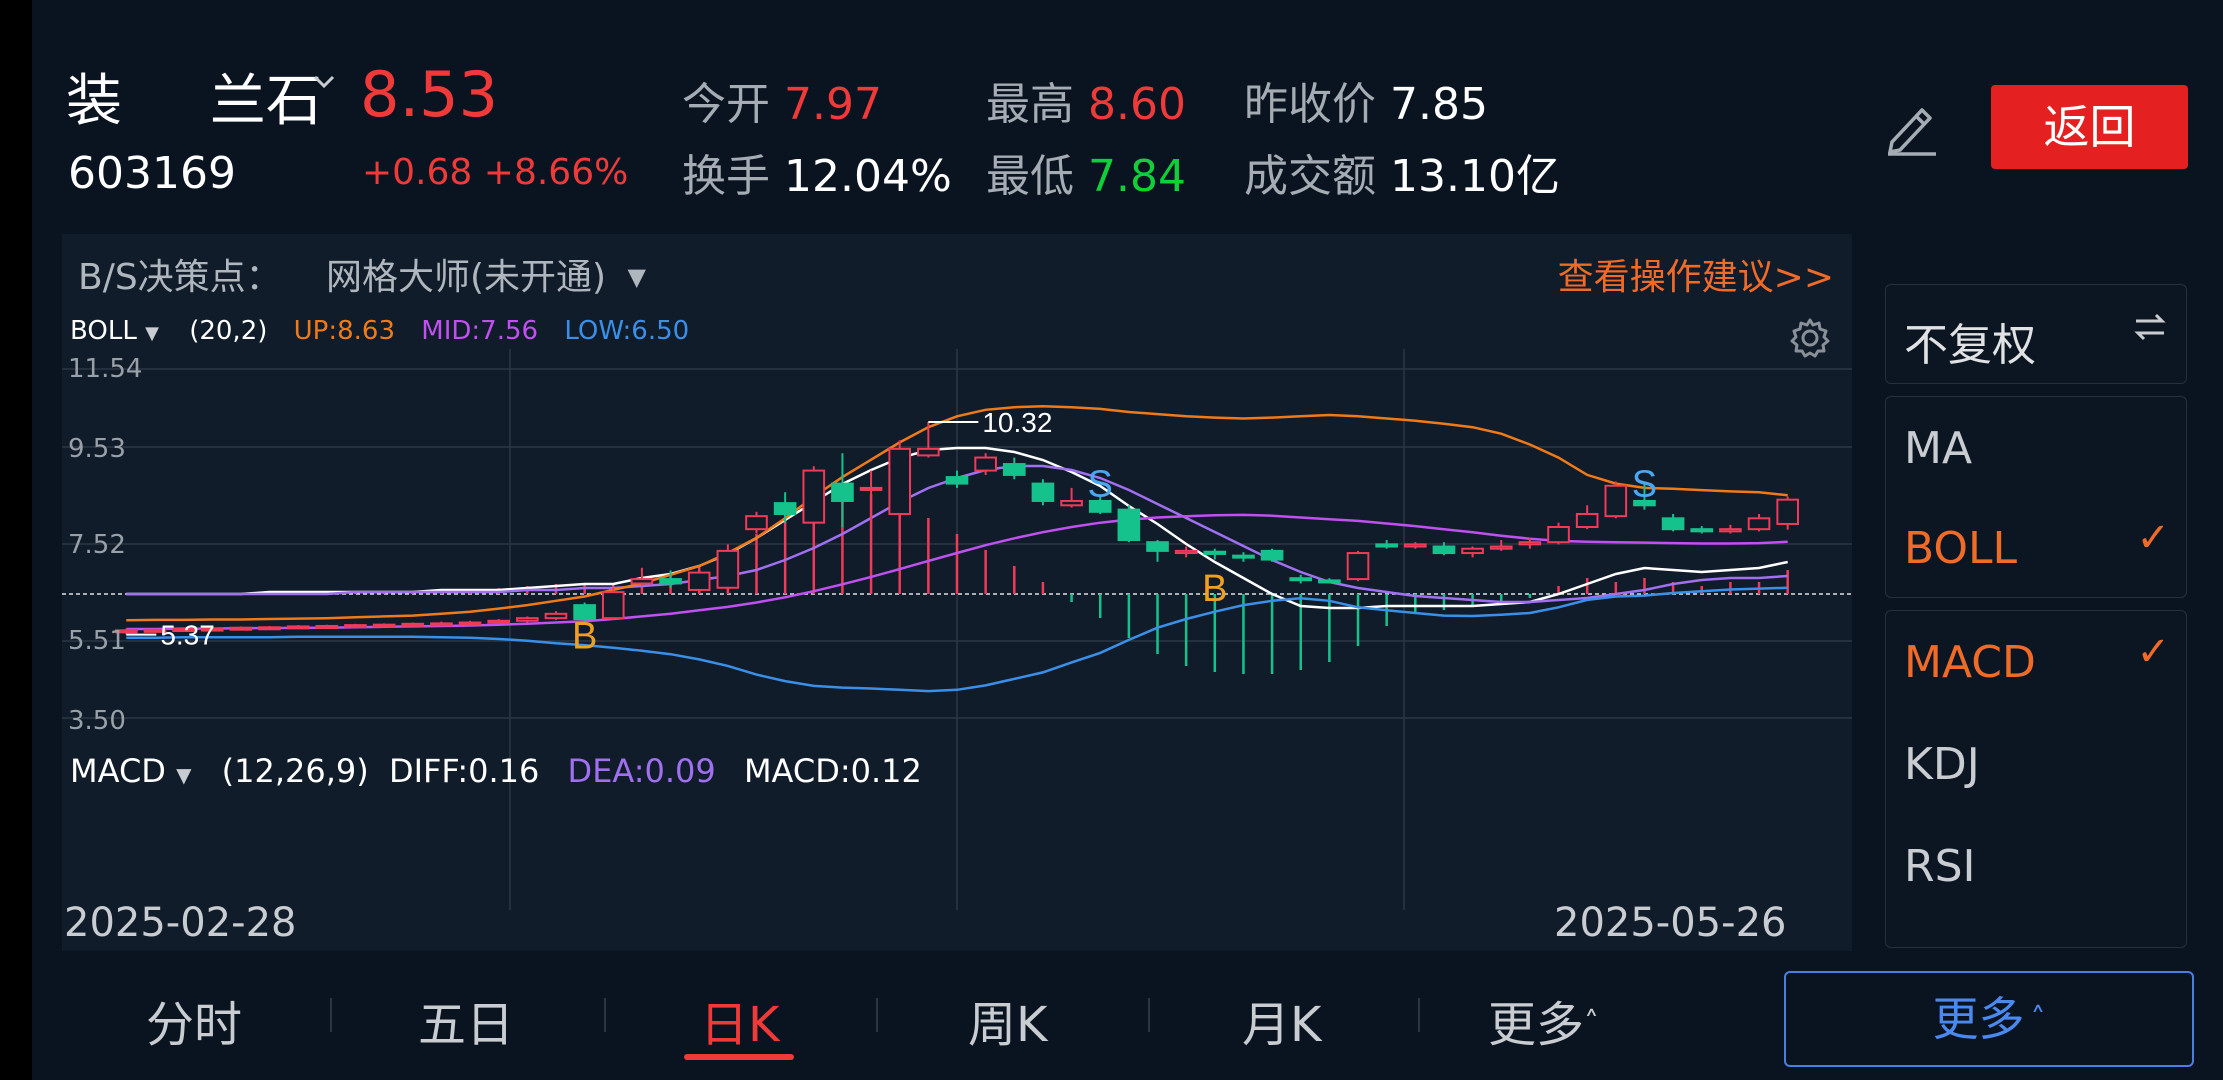  I want to click on swap-icon, so click(2150, 329).